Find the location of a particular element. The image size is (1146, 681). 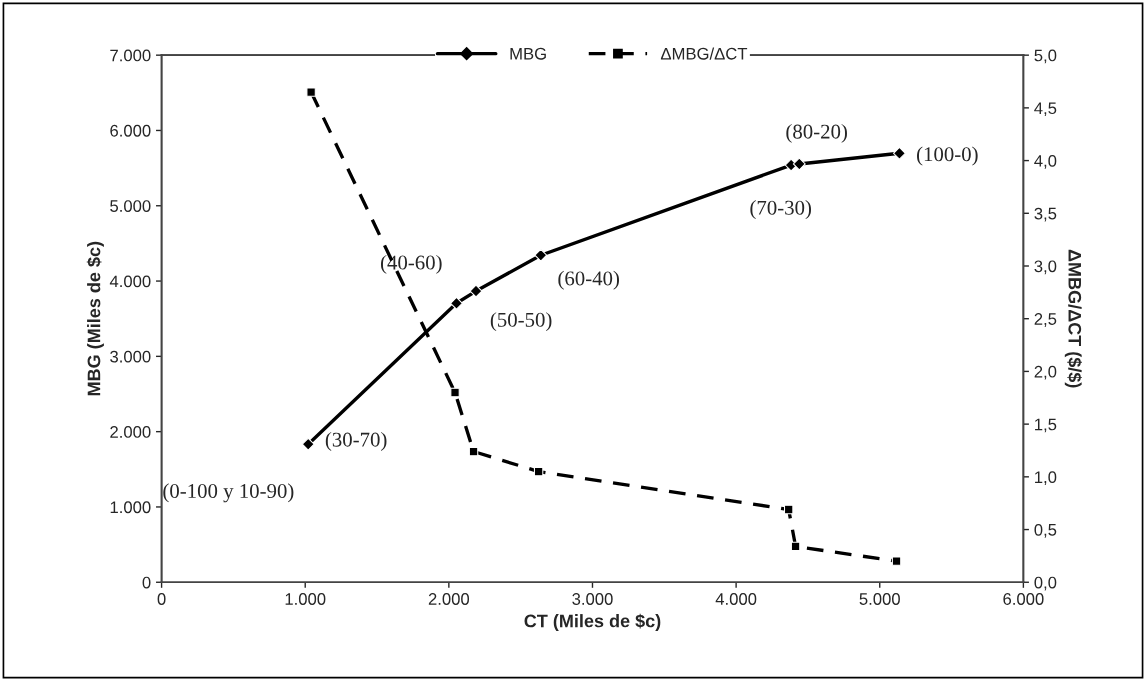

legend-label: MBG is located at coordinates (528, 53).